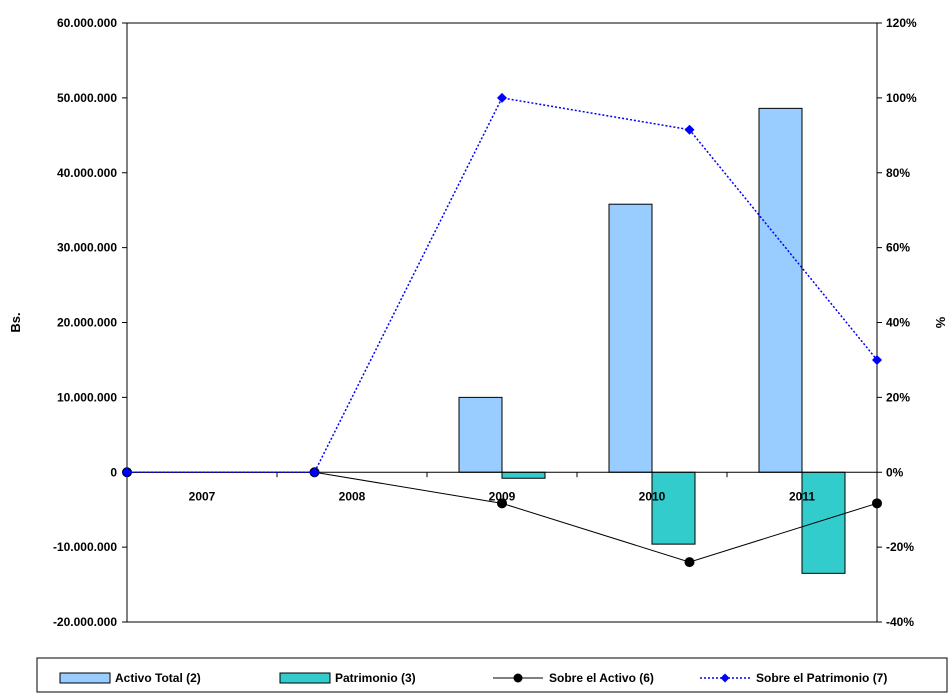 Image resolution: width=949 pixels, height=693 pixels. What do you see at coordinates (502, 496) in the screenshot?
I see `x-tick-label: 2009` at bounding box center [502, 496].